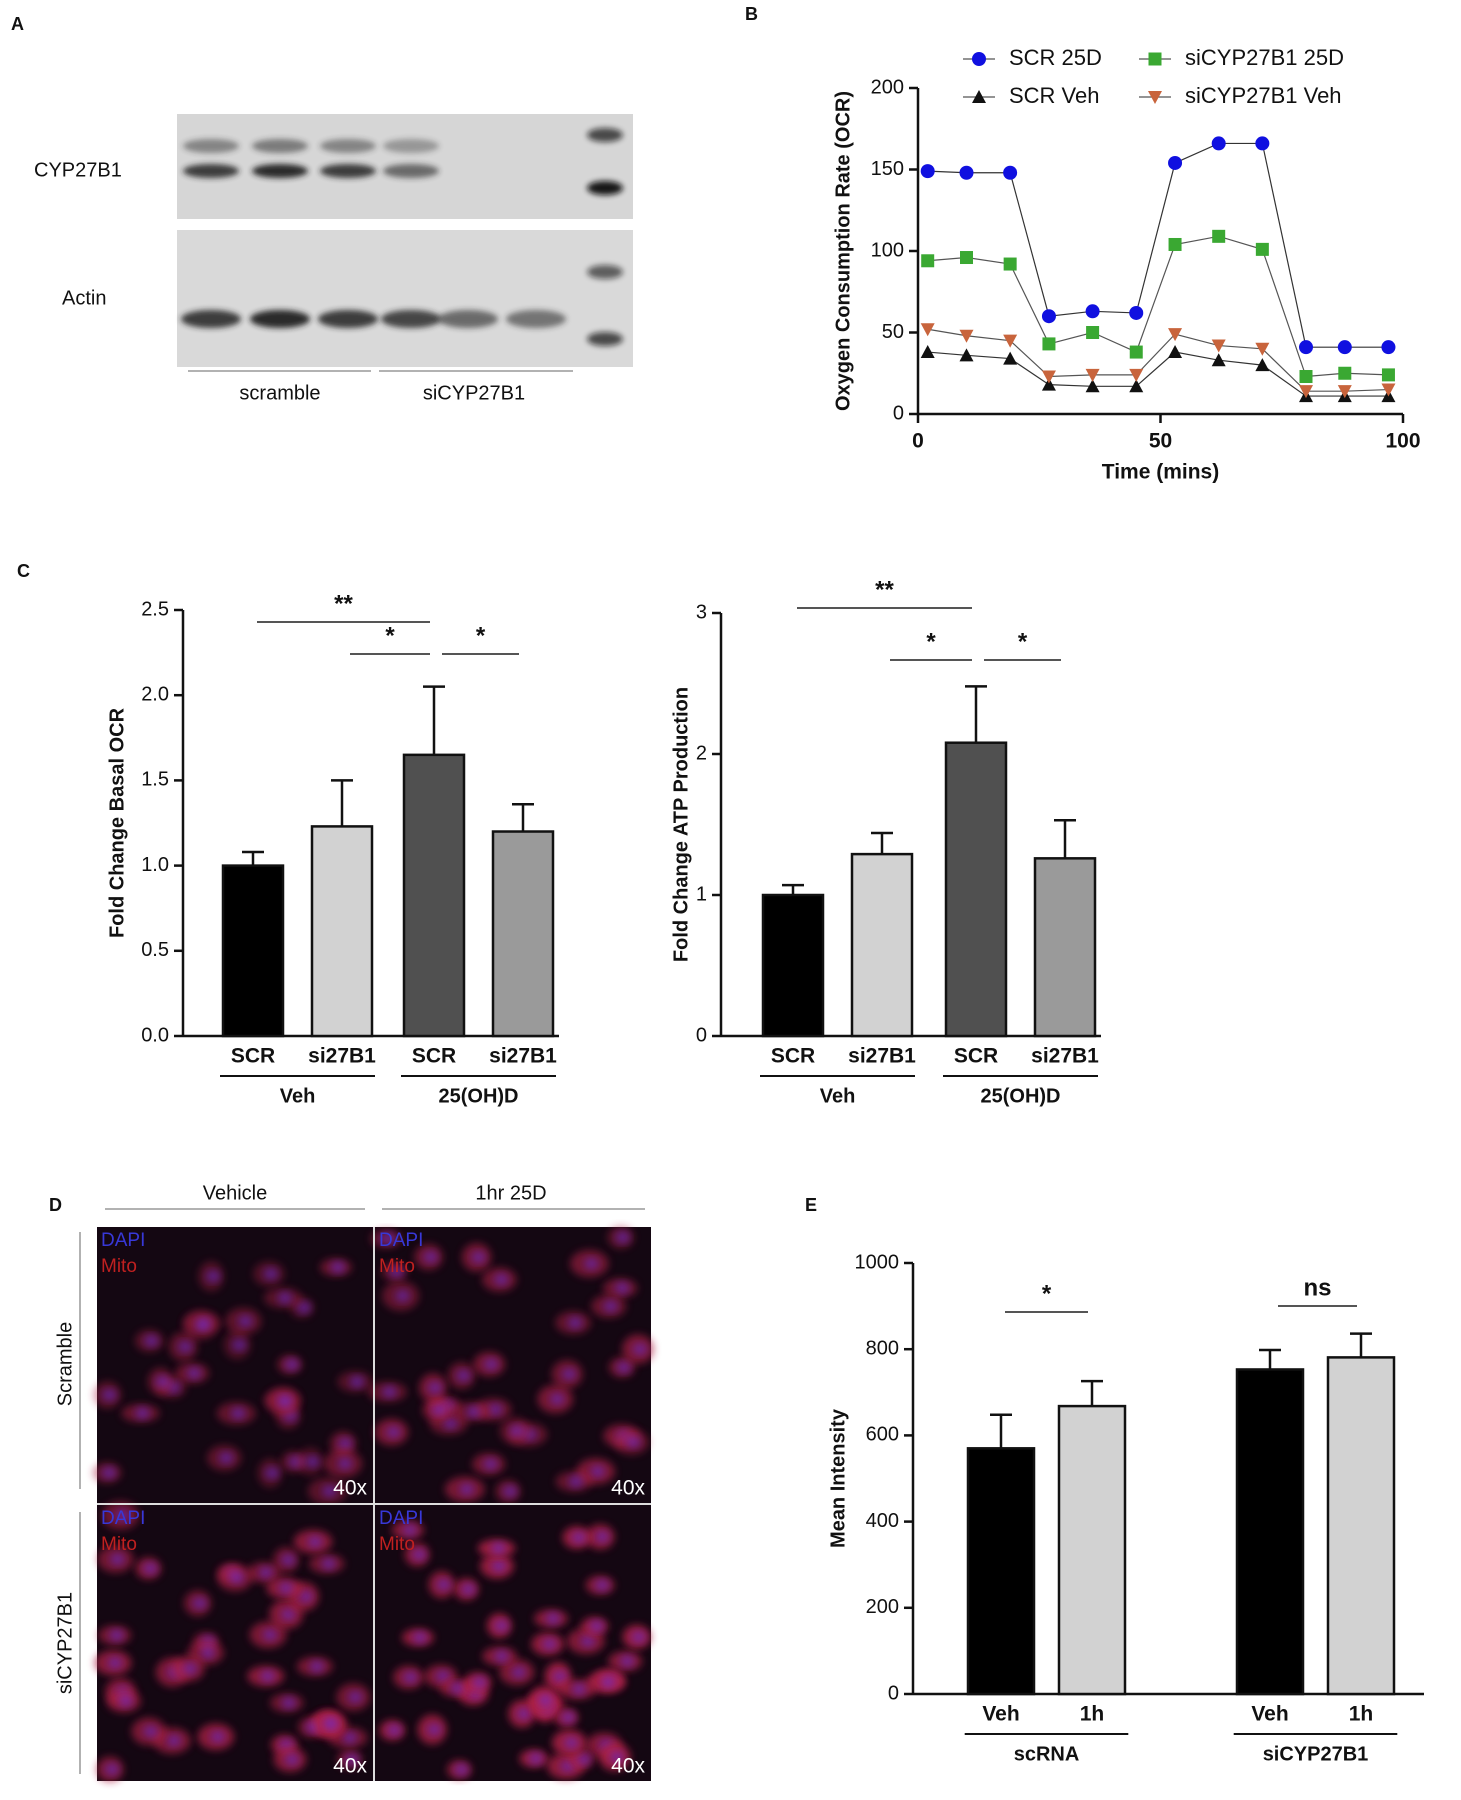 The width and height of the screenshot is (1461, 1800). What do you see at coordinates (65, 1643) in the screenshot?
I see `row-label: siCYP27B1` at bounding box center [65, 1643].